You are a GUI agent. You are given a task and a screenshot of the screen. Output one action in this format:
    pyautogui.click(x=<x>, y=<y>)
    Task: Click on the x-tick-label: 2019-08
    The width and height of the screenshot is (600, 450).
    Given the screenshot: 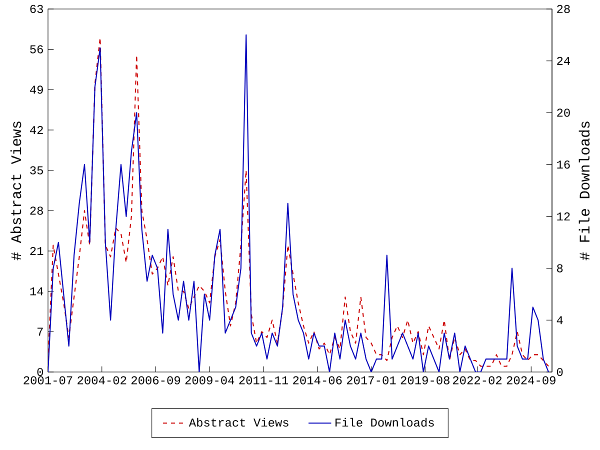 What is the action you would take?
    pyautogui.click(x=425, y=380)
    